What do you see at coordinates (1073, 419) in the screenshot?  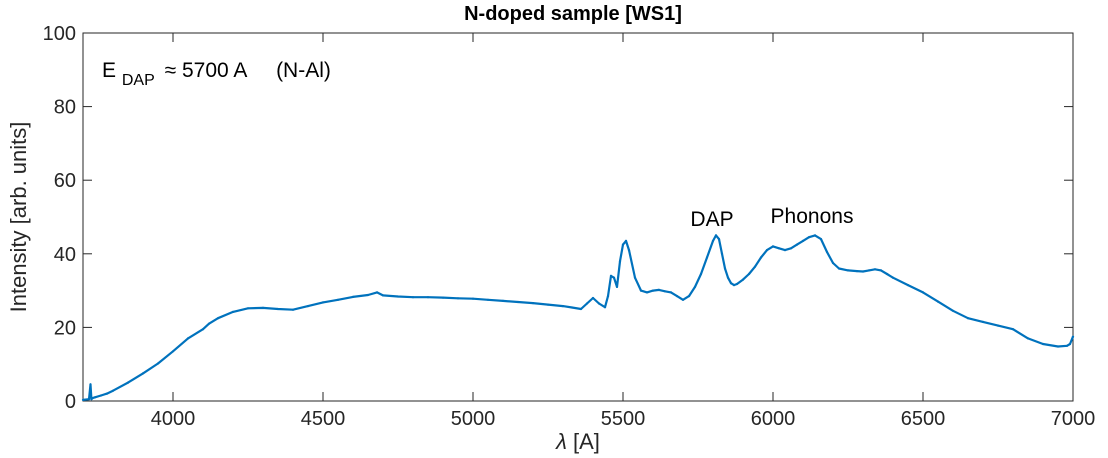 I see `x-tick-label: 7000` at bounding box center [1073, 419].